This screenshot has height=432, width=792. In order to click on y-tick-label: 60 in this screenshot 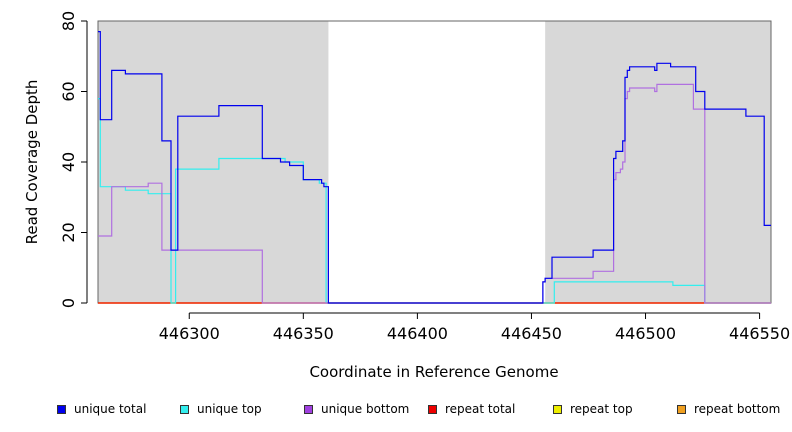, I will do `click(68, 91)`.